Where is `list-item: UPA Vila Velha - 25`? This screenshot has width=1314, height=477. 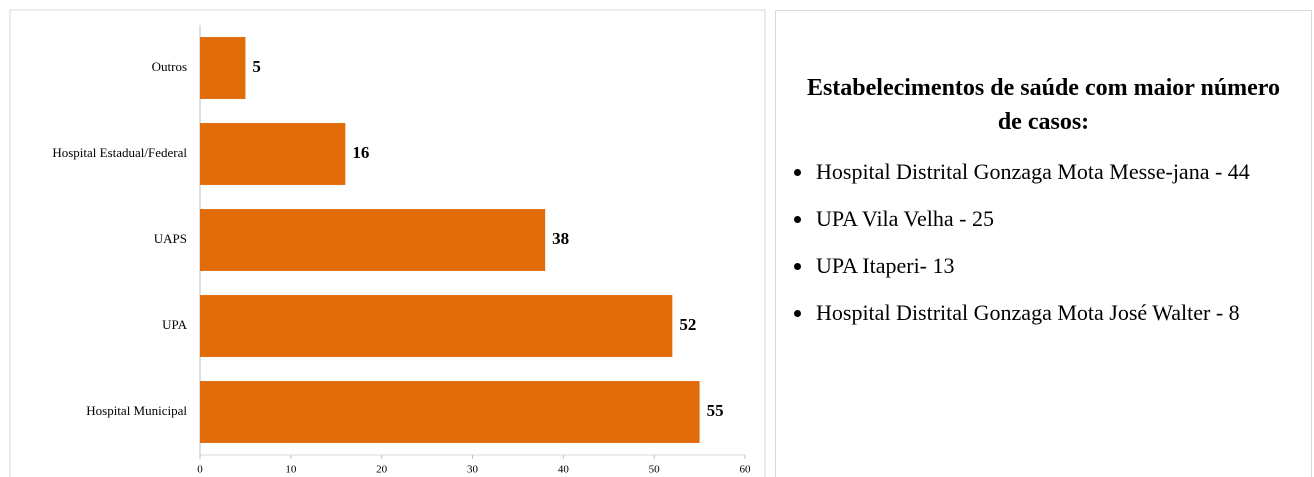 list-item: UPA Vila Velha - 25 is located at coordinates (1047, 219).